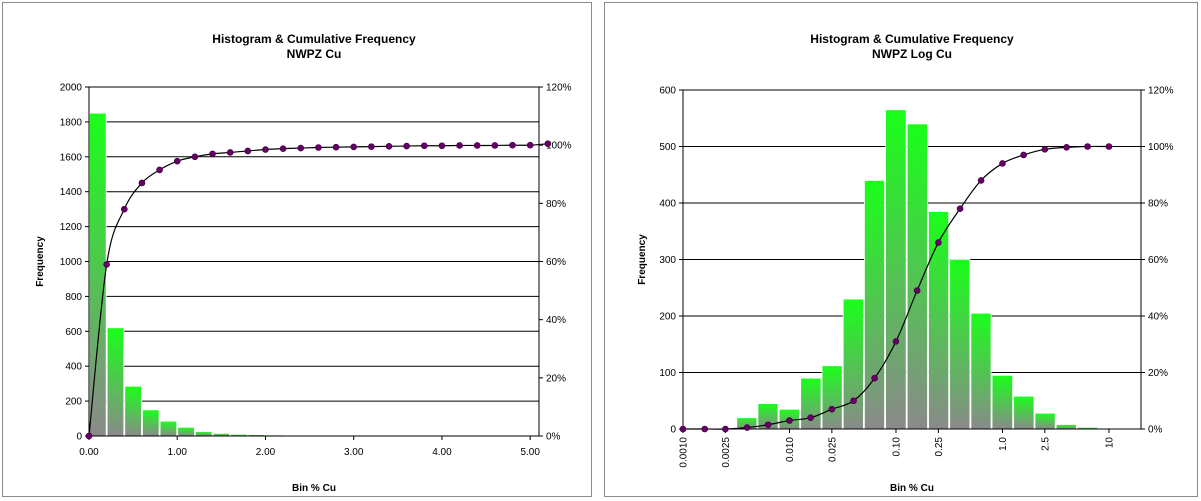  Describe the element at coordinates (71, 157) in the screenshot. I see `y-tick-label: 1600` at that location.